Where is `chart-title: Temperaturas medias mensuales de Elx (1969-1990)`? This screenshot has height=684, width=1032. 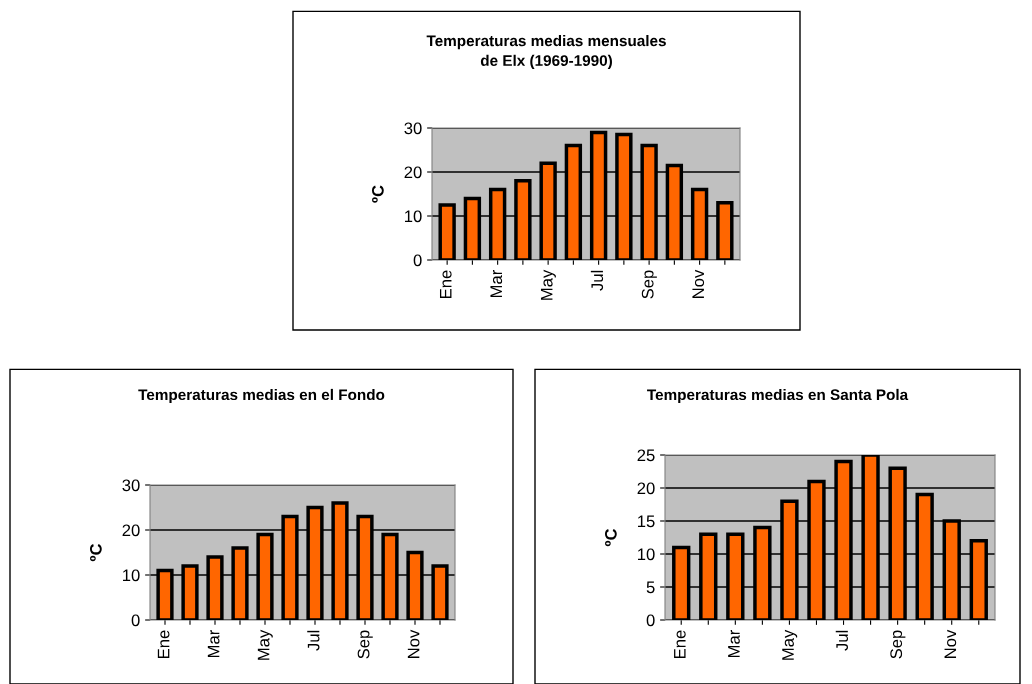 chart-title: Temperaturas medias mensuales de Elx (1969-1990) is located at coordinates (546, 52).